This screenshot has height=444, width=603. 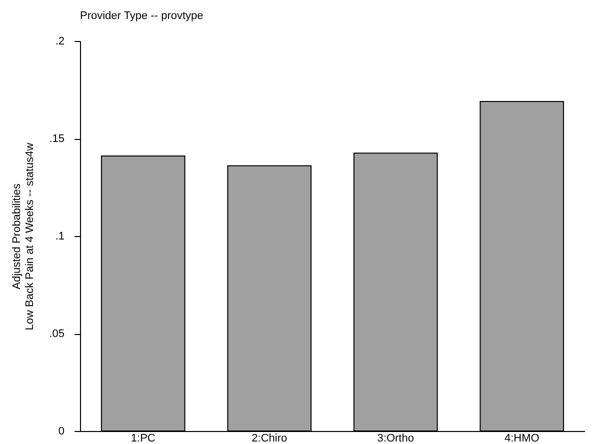 I want to click on y-axis-title: Adjusted Probabilities Low Back Pain at 4 Weeks -- status4w, so click(x=23, y=236).